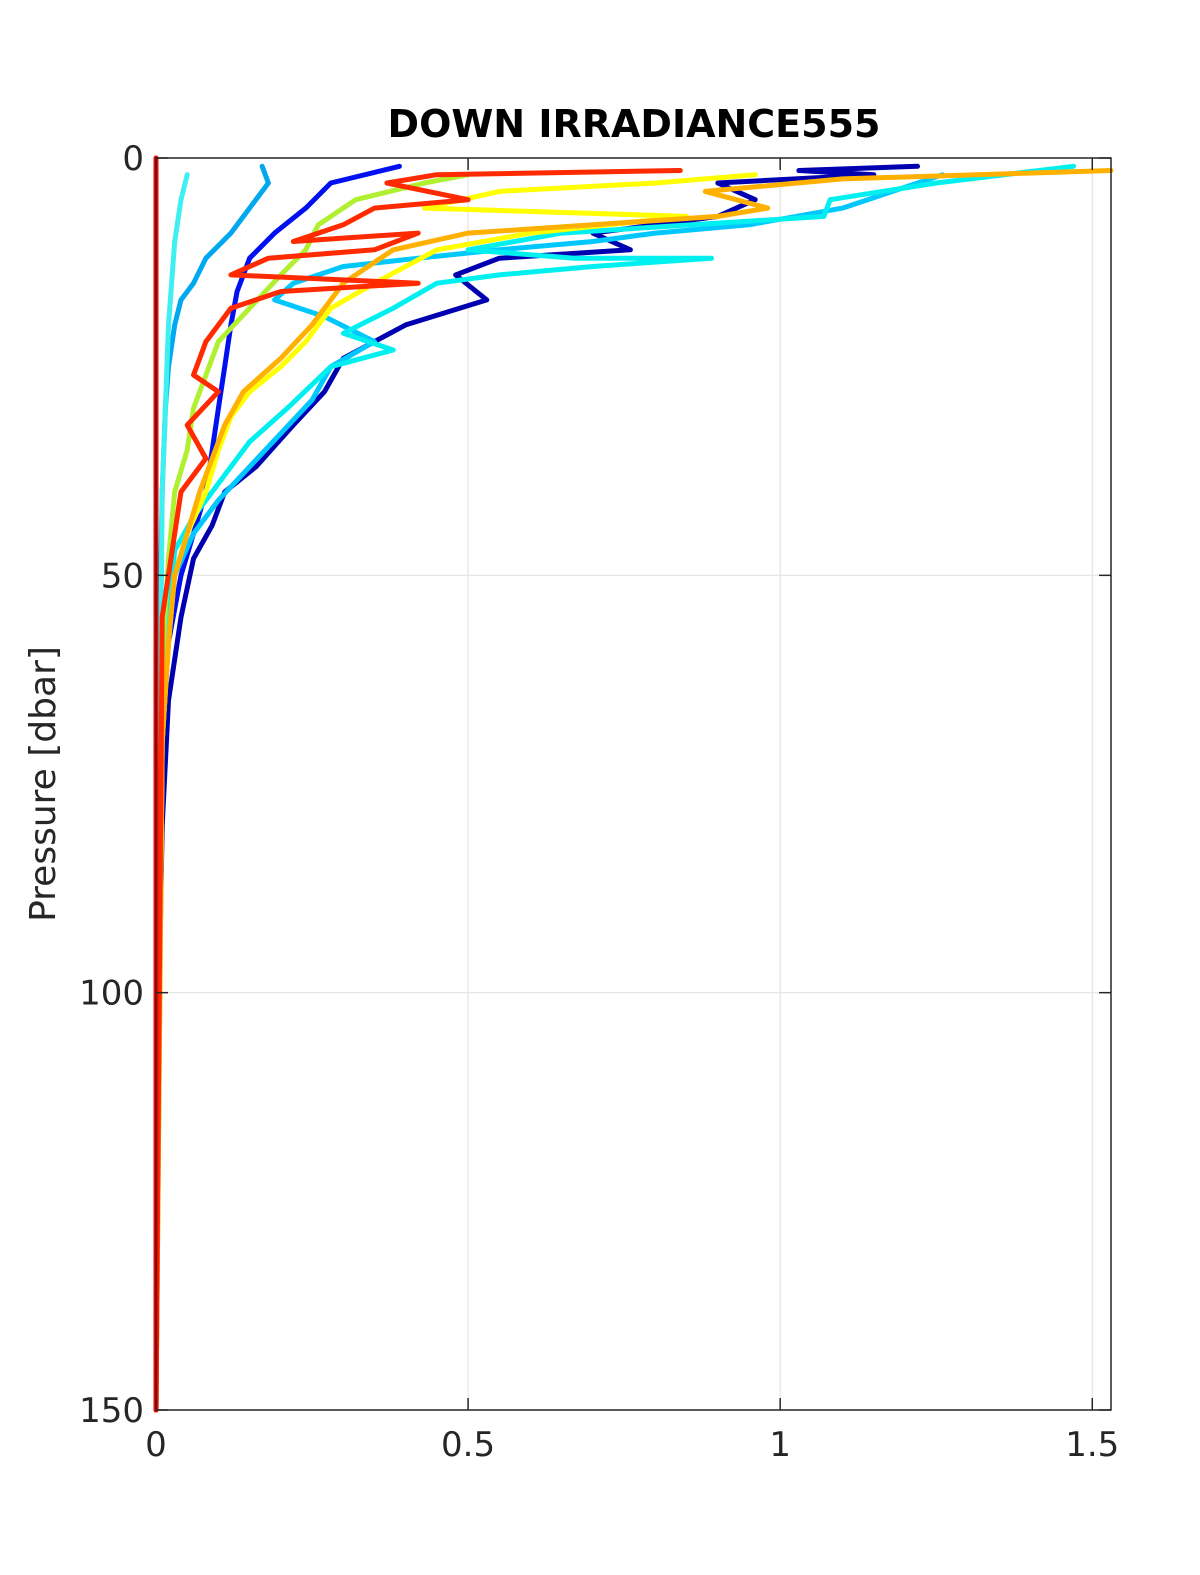  What do you see at coordinates (111, 1411) in the screenshot?
I see `y-tick-label: 150` at bounding box center [111, 1411].